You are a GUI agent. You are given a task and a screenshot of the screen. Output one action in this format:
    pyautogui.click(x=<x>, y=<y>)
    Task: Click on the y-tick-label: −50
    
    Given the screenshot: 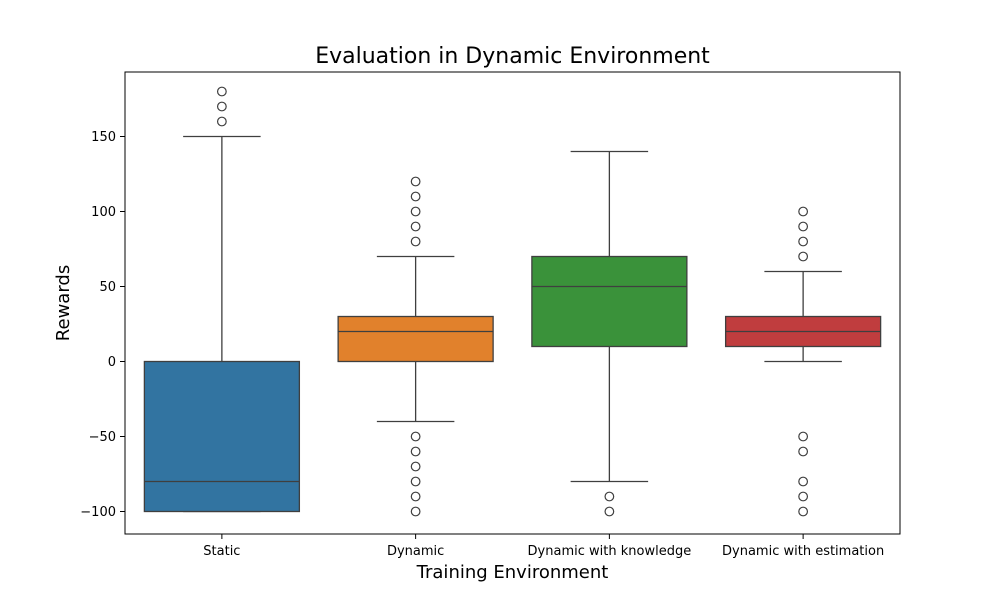 What is the action you would take?
    pyautogui.click(x=102, y=437)
    